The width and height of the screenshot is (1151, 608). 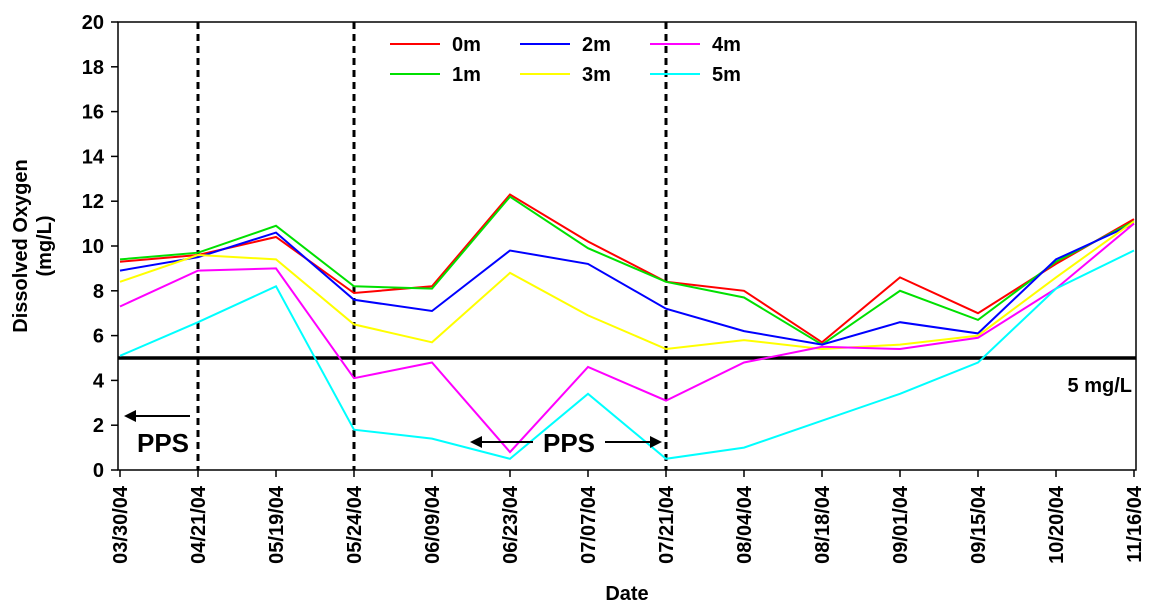 I want to click on y-tick-label: 18, so click(x=93, y=68).